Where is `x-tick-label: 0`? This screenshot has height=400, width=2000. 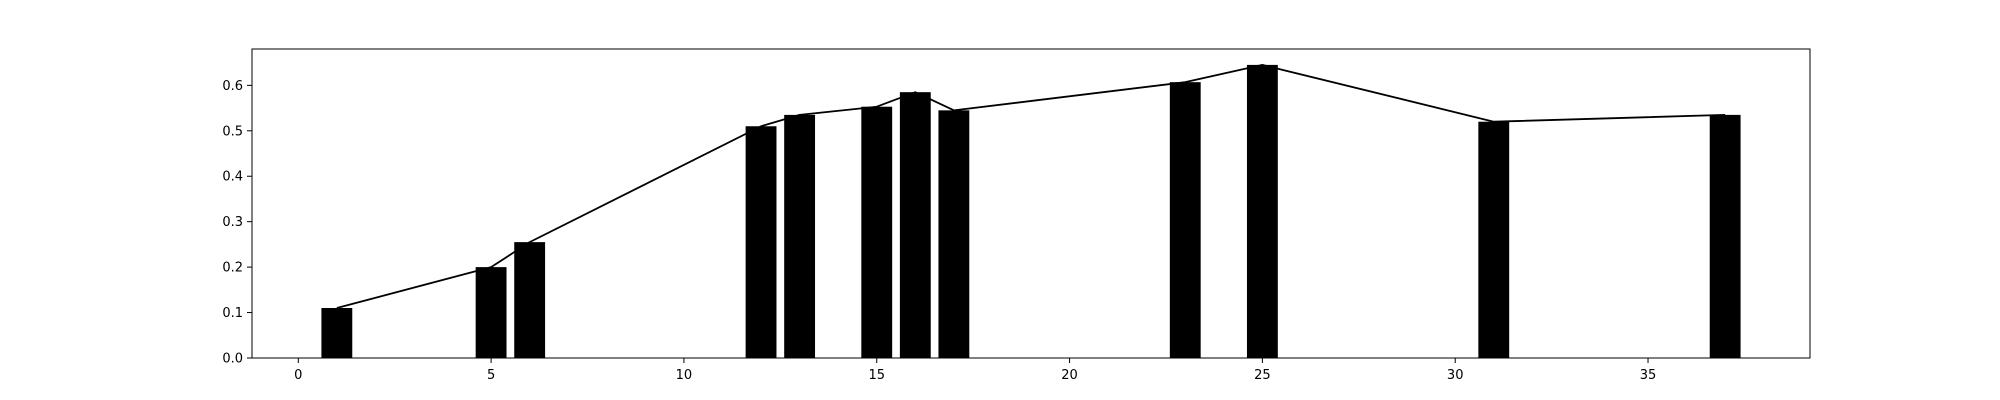 x-tick-label: 0 is located at coordinates (298, 375).